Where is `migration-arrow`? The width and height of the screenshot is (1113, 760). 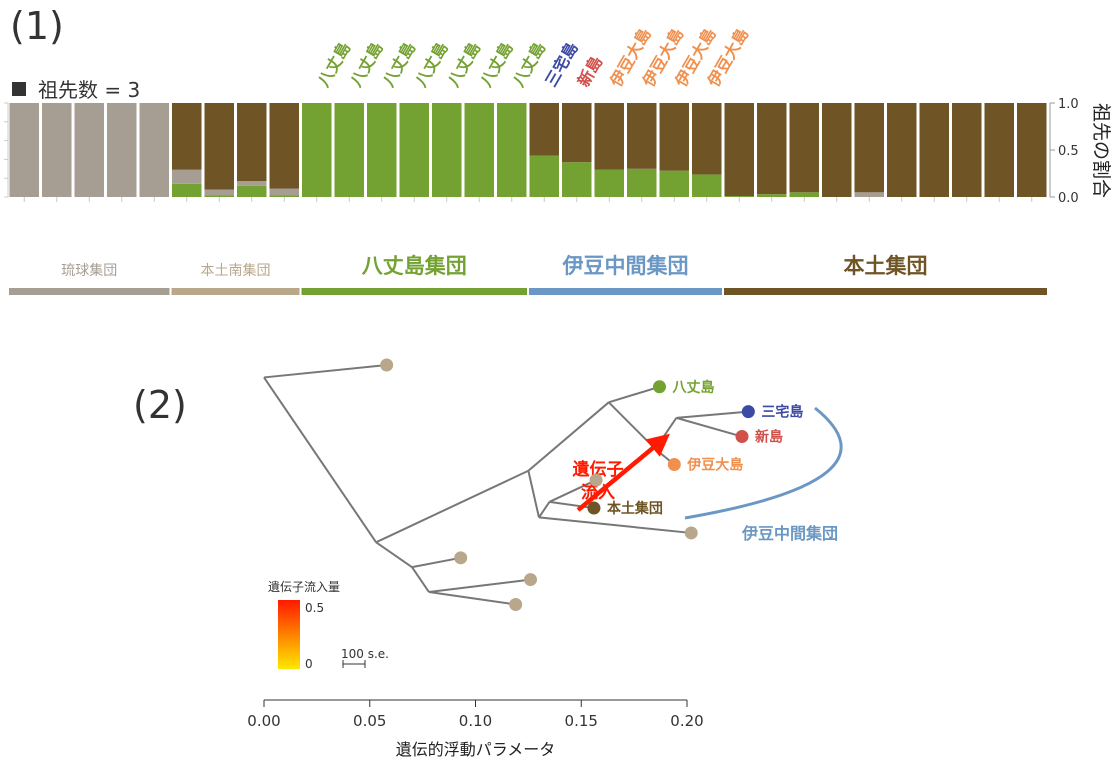 migration-arrow is located at coordinates (623, 472).